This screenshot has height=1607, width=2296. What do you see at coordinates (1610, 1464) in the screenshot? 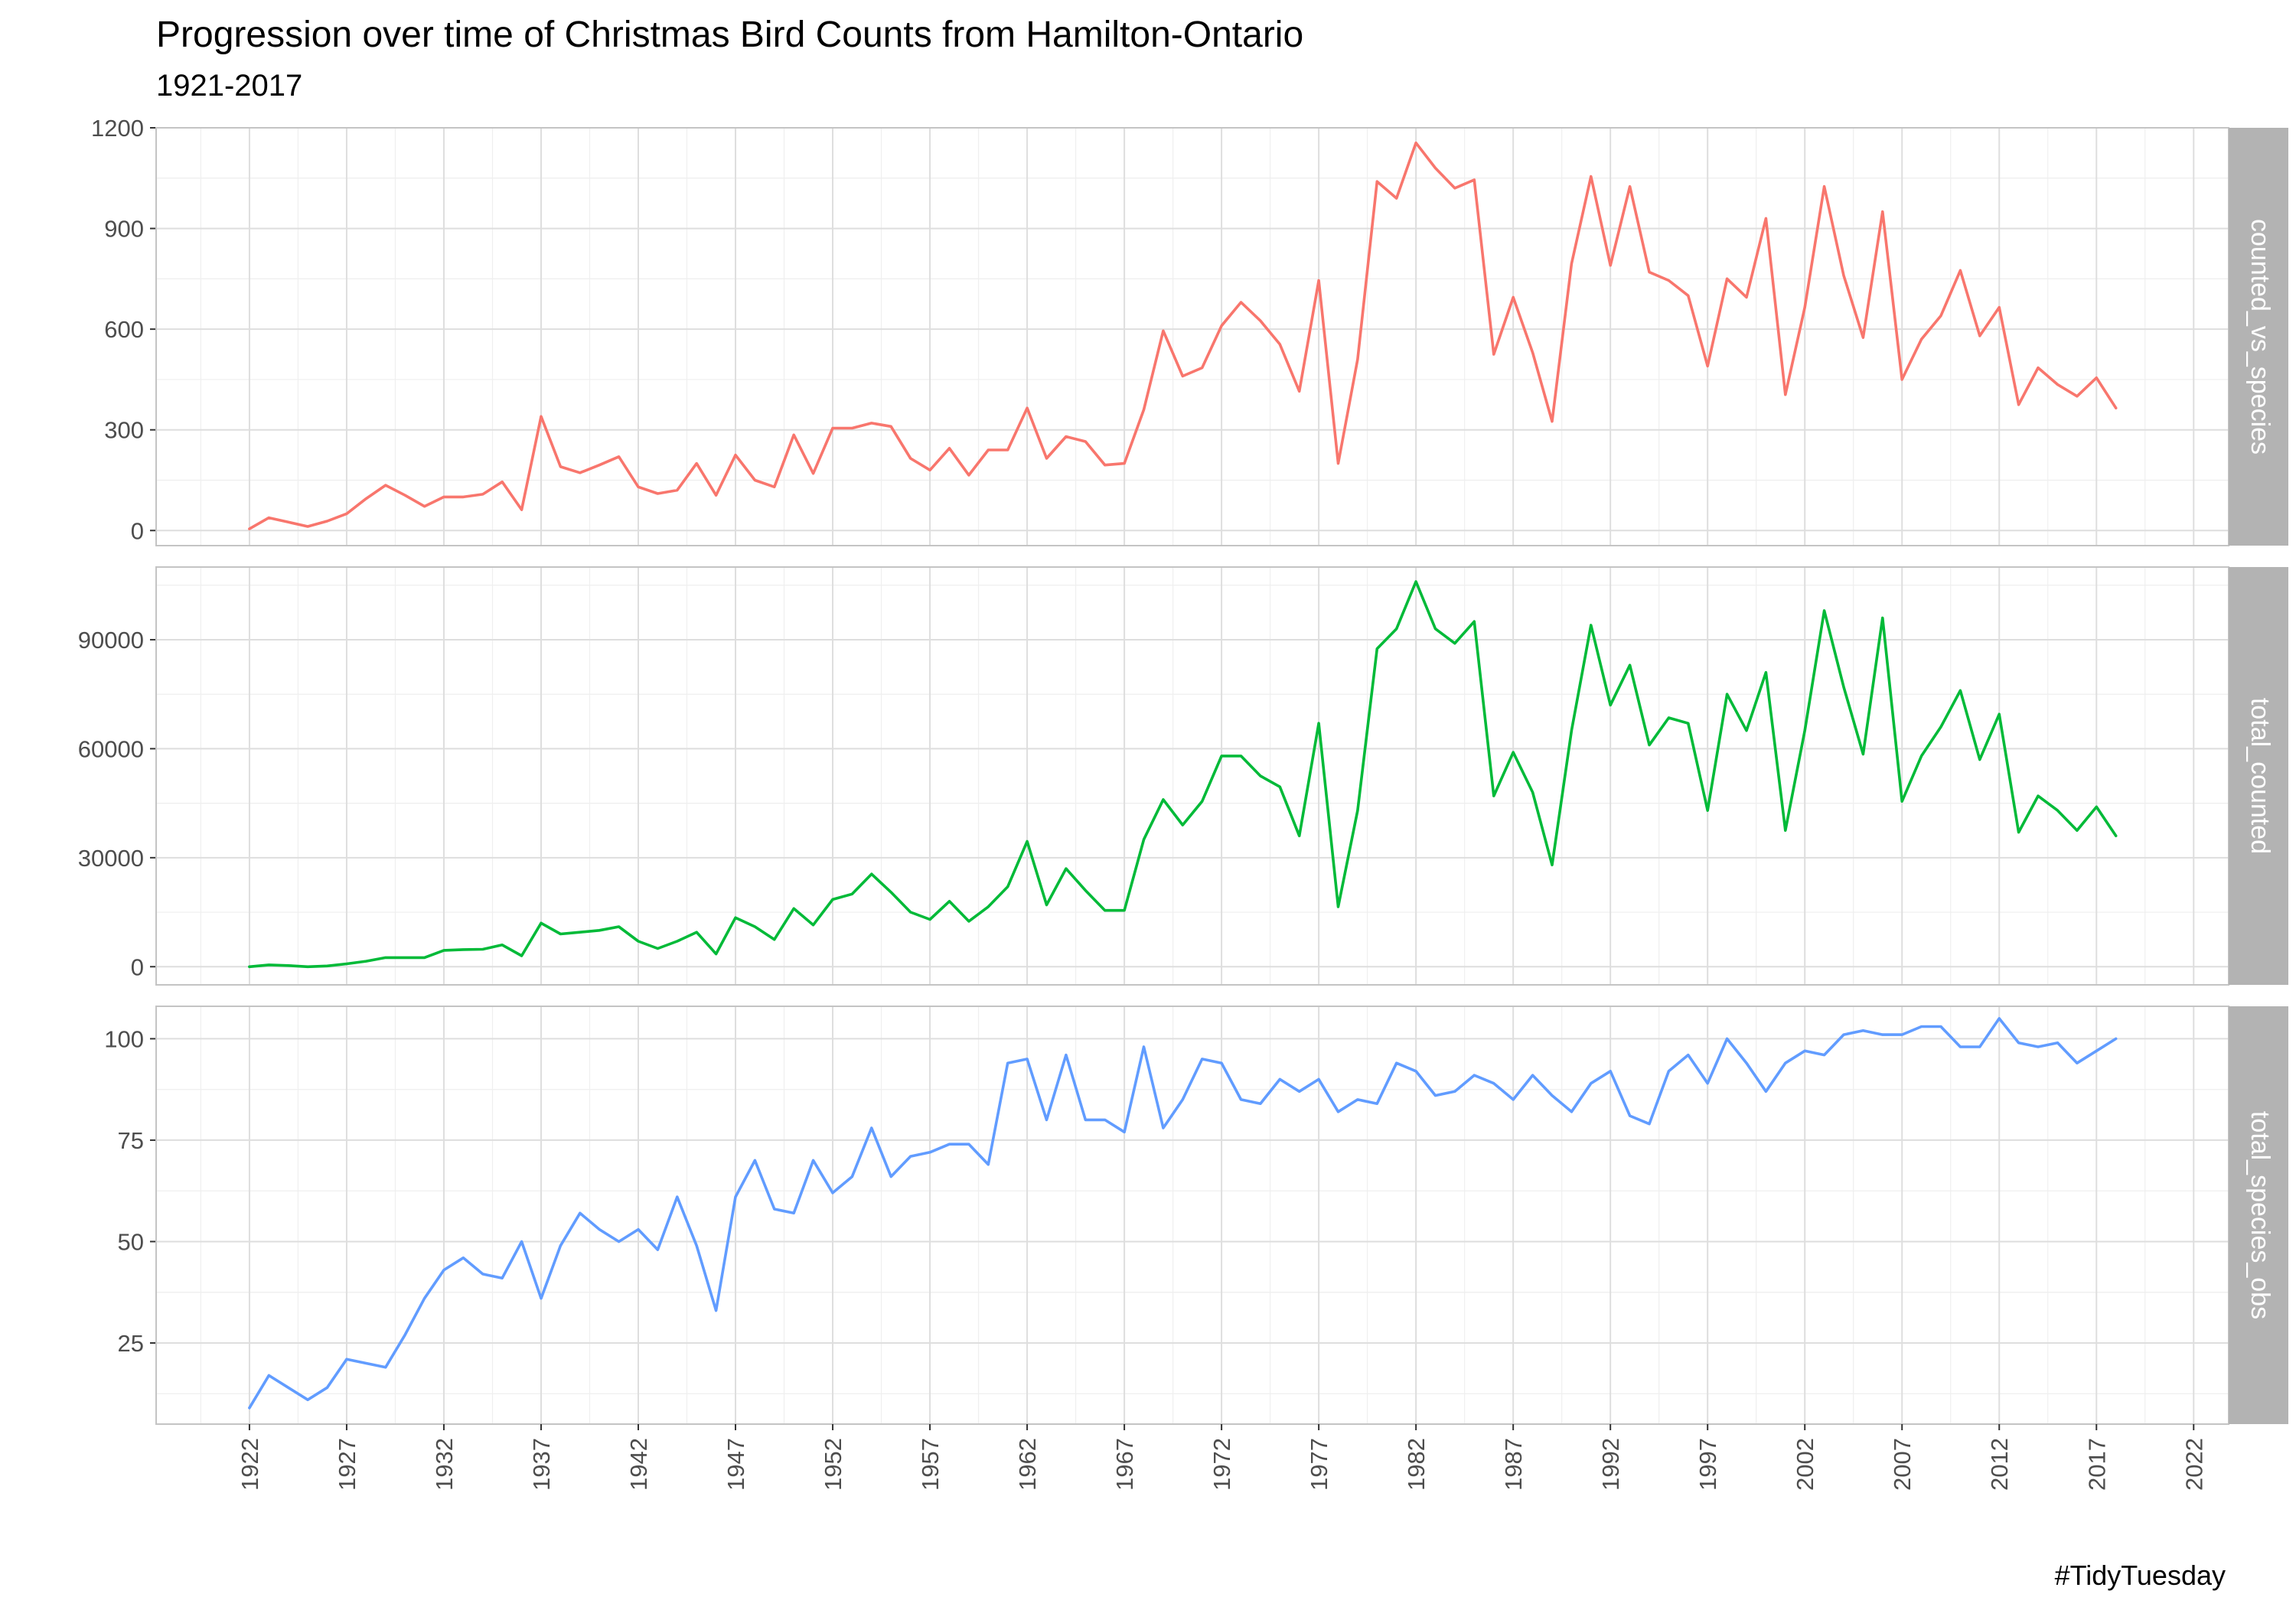
I see `x-tick-label: 1992` at bounding box center [1610, 1464].